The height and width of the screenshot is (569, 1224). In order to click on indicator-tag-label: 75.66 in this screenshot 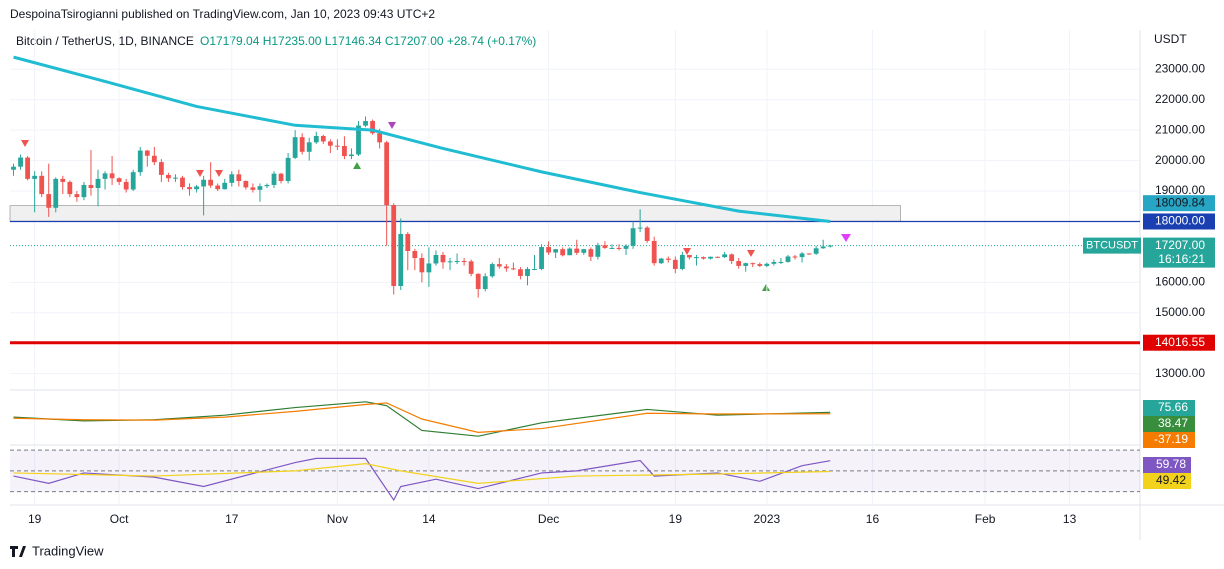, I will do `click(1173, 407)`.